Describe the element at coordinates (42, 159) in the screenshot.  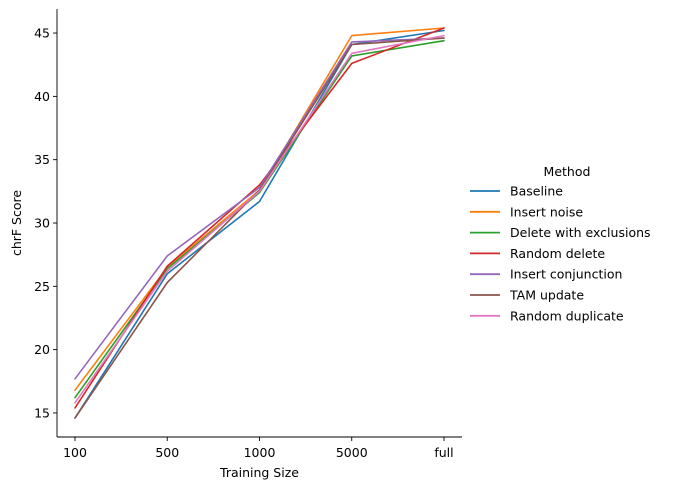
I see `y-tick-label: 35` at that location.